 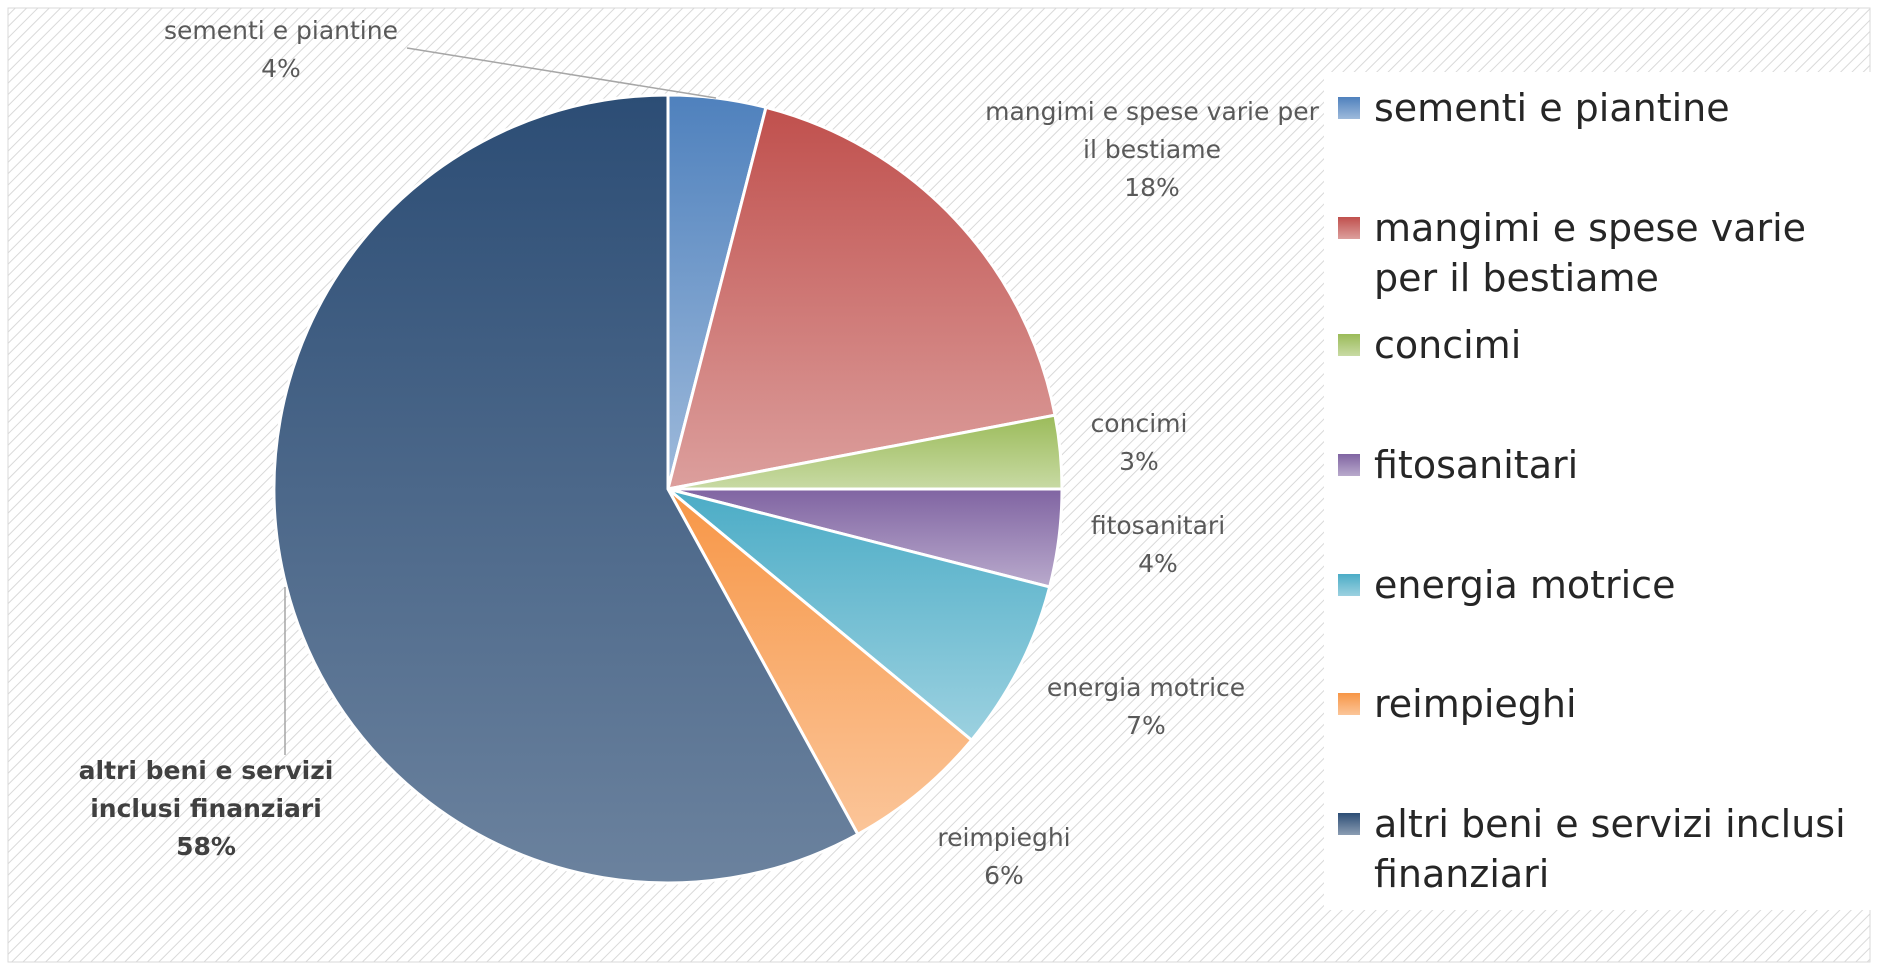 What do you see at coordinates (1139, 423) in the screenshot?
I see `data-label-name: concimi` at bounding box center [1139, 423].